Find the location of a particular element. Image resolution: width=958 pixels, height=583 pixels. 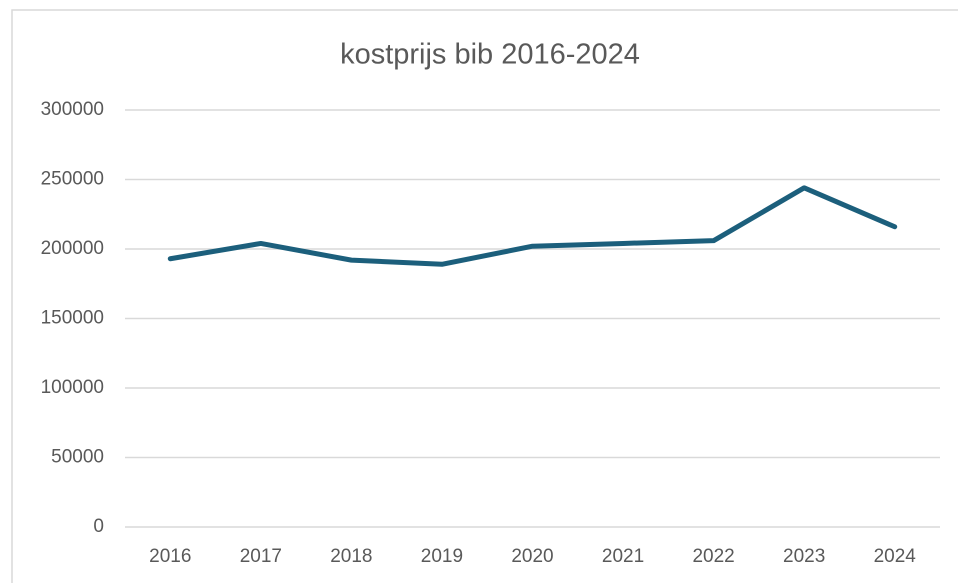

x-tick-label: 2024 is located at coordinates (895, 556).